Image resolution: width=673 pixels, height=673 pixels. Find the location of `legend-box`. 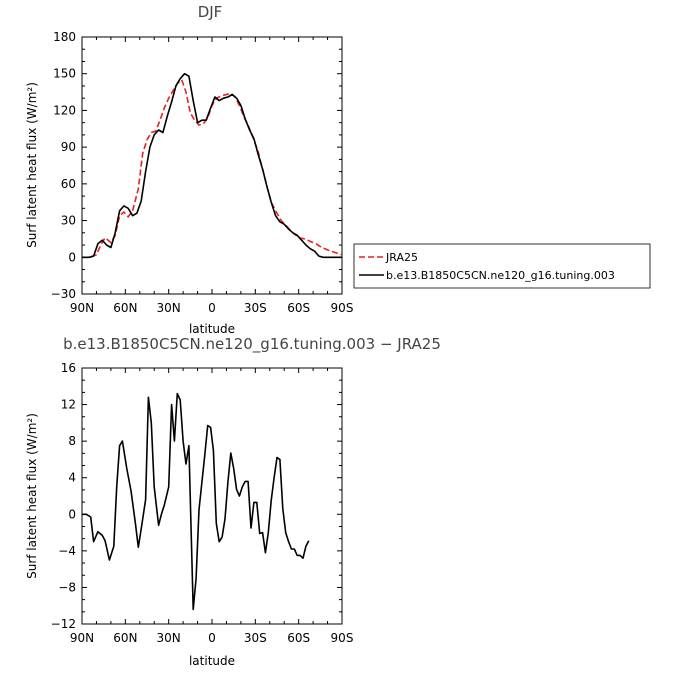

legend-box is located at coordinates (502, 266).